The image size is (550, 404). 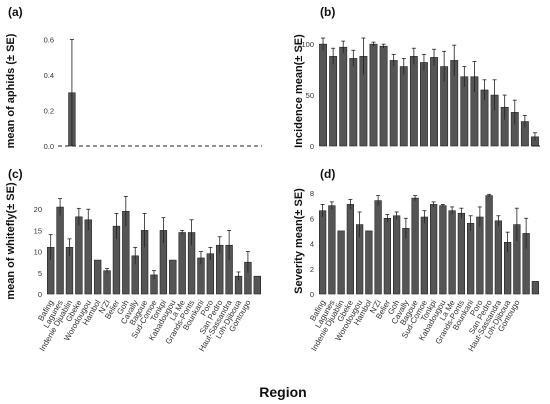 I want to click on panel-label: (b), so click(x=327, y=12).